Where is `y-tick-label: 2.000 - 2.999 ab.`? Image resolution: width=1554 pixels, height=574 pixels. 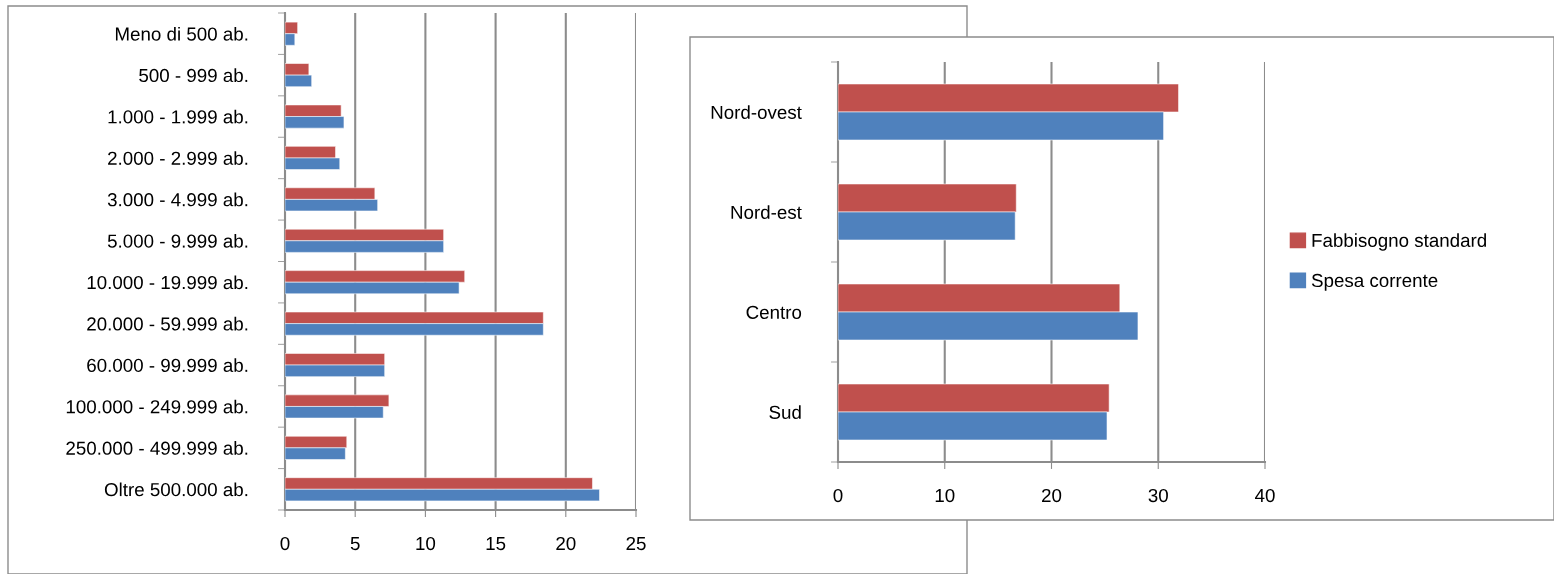 y-tick-label: 2.000 - 2.999 ab. is located at coordinates (178, 158).